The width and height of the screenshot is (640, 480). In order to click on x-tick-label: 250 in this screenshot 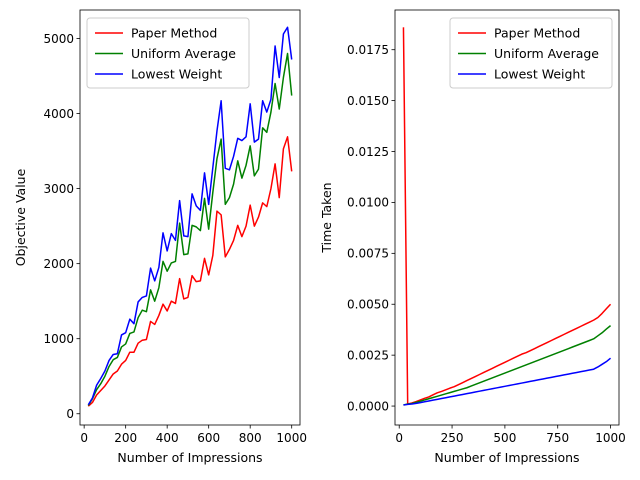, I will do `click(452, 438)`.